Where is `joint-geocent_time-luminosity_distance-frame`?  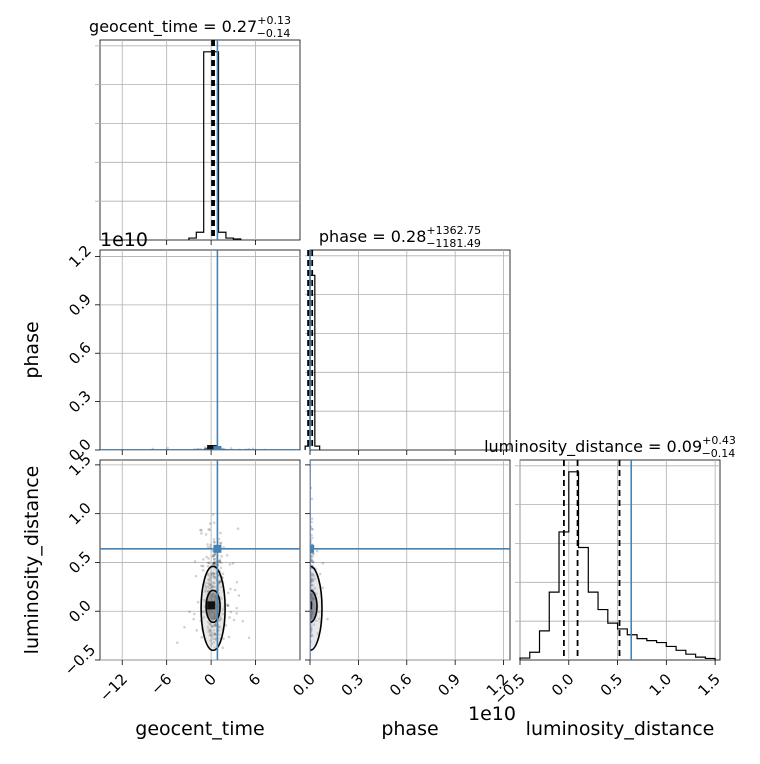
joint-geocent_time-luminosity_distance-frame is located at coordinates (200, 560).